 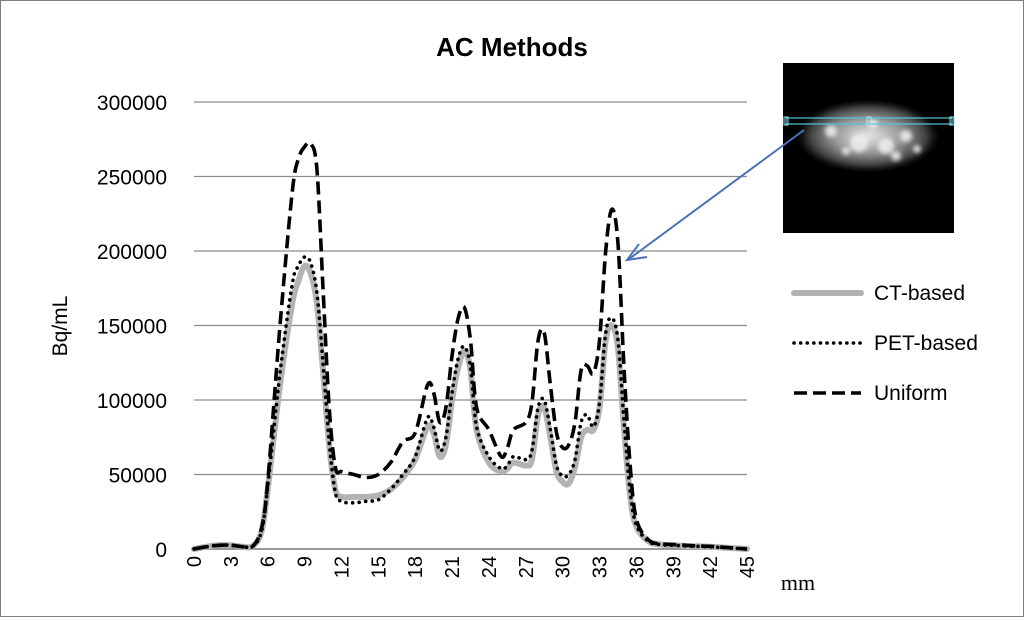 What do you see at coordinates (471, 567) in the screenshot?
I see `x-tick-labels: 0 3 6 9 12 15 18 21 24 27 30 33 36 39 42 45` at bounding box center [471, 567].